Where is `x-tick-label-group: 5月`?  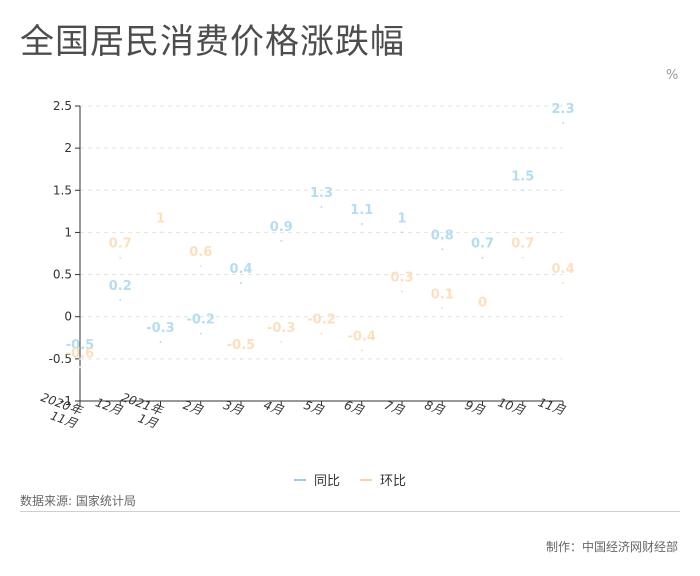 x-tick-label-group: 5月 is located at coordinates (314, 408).